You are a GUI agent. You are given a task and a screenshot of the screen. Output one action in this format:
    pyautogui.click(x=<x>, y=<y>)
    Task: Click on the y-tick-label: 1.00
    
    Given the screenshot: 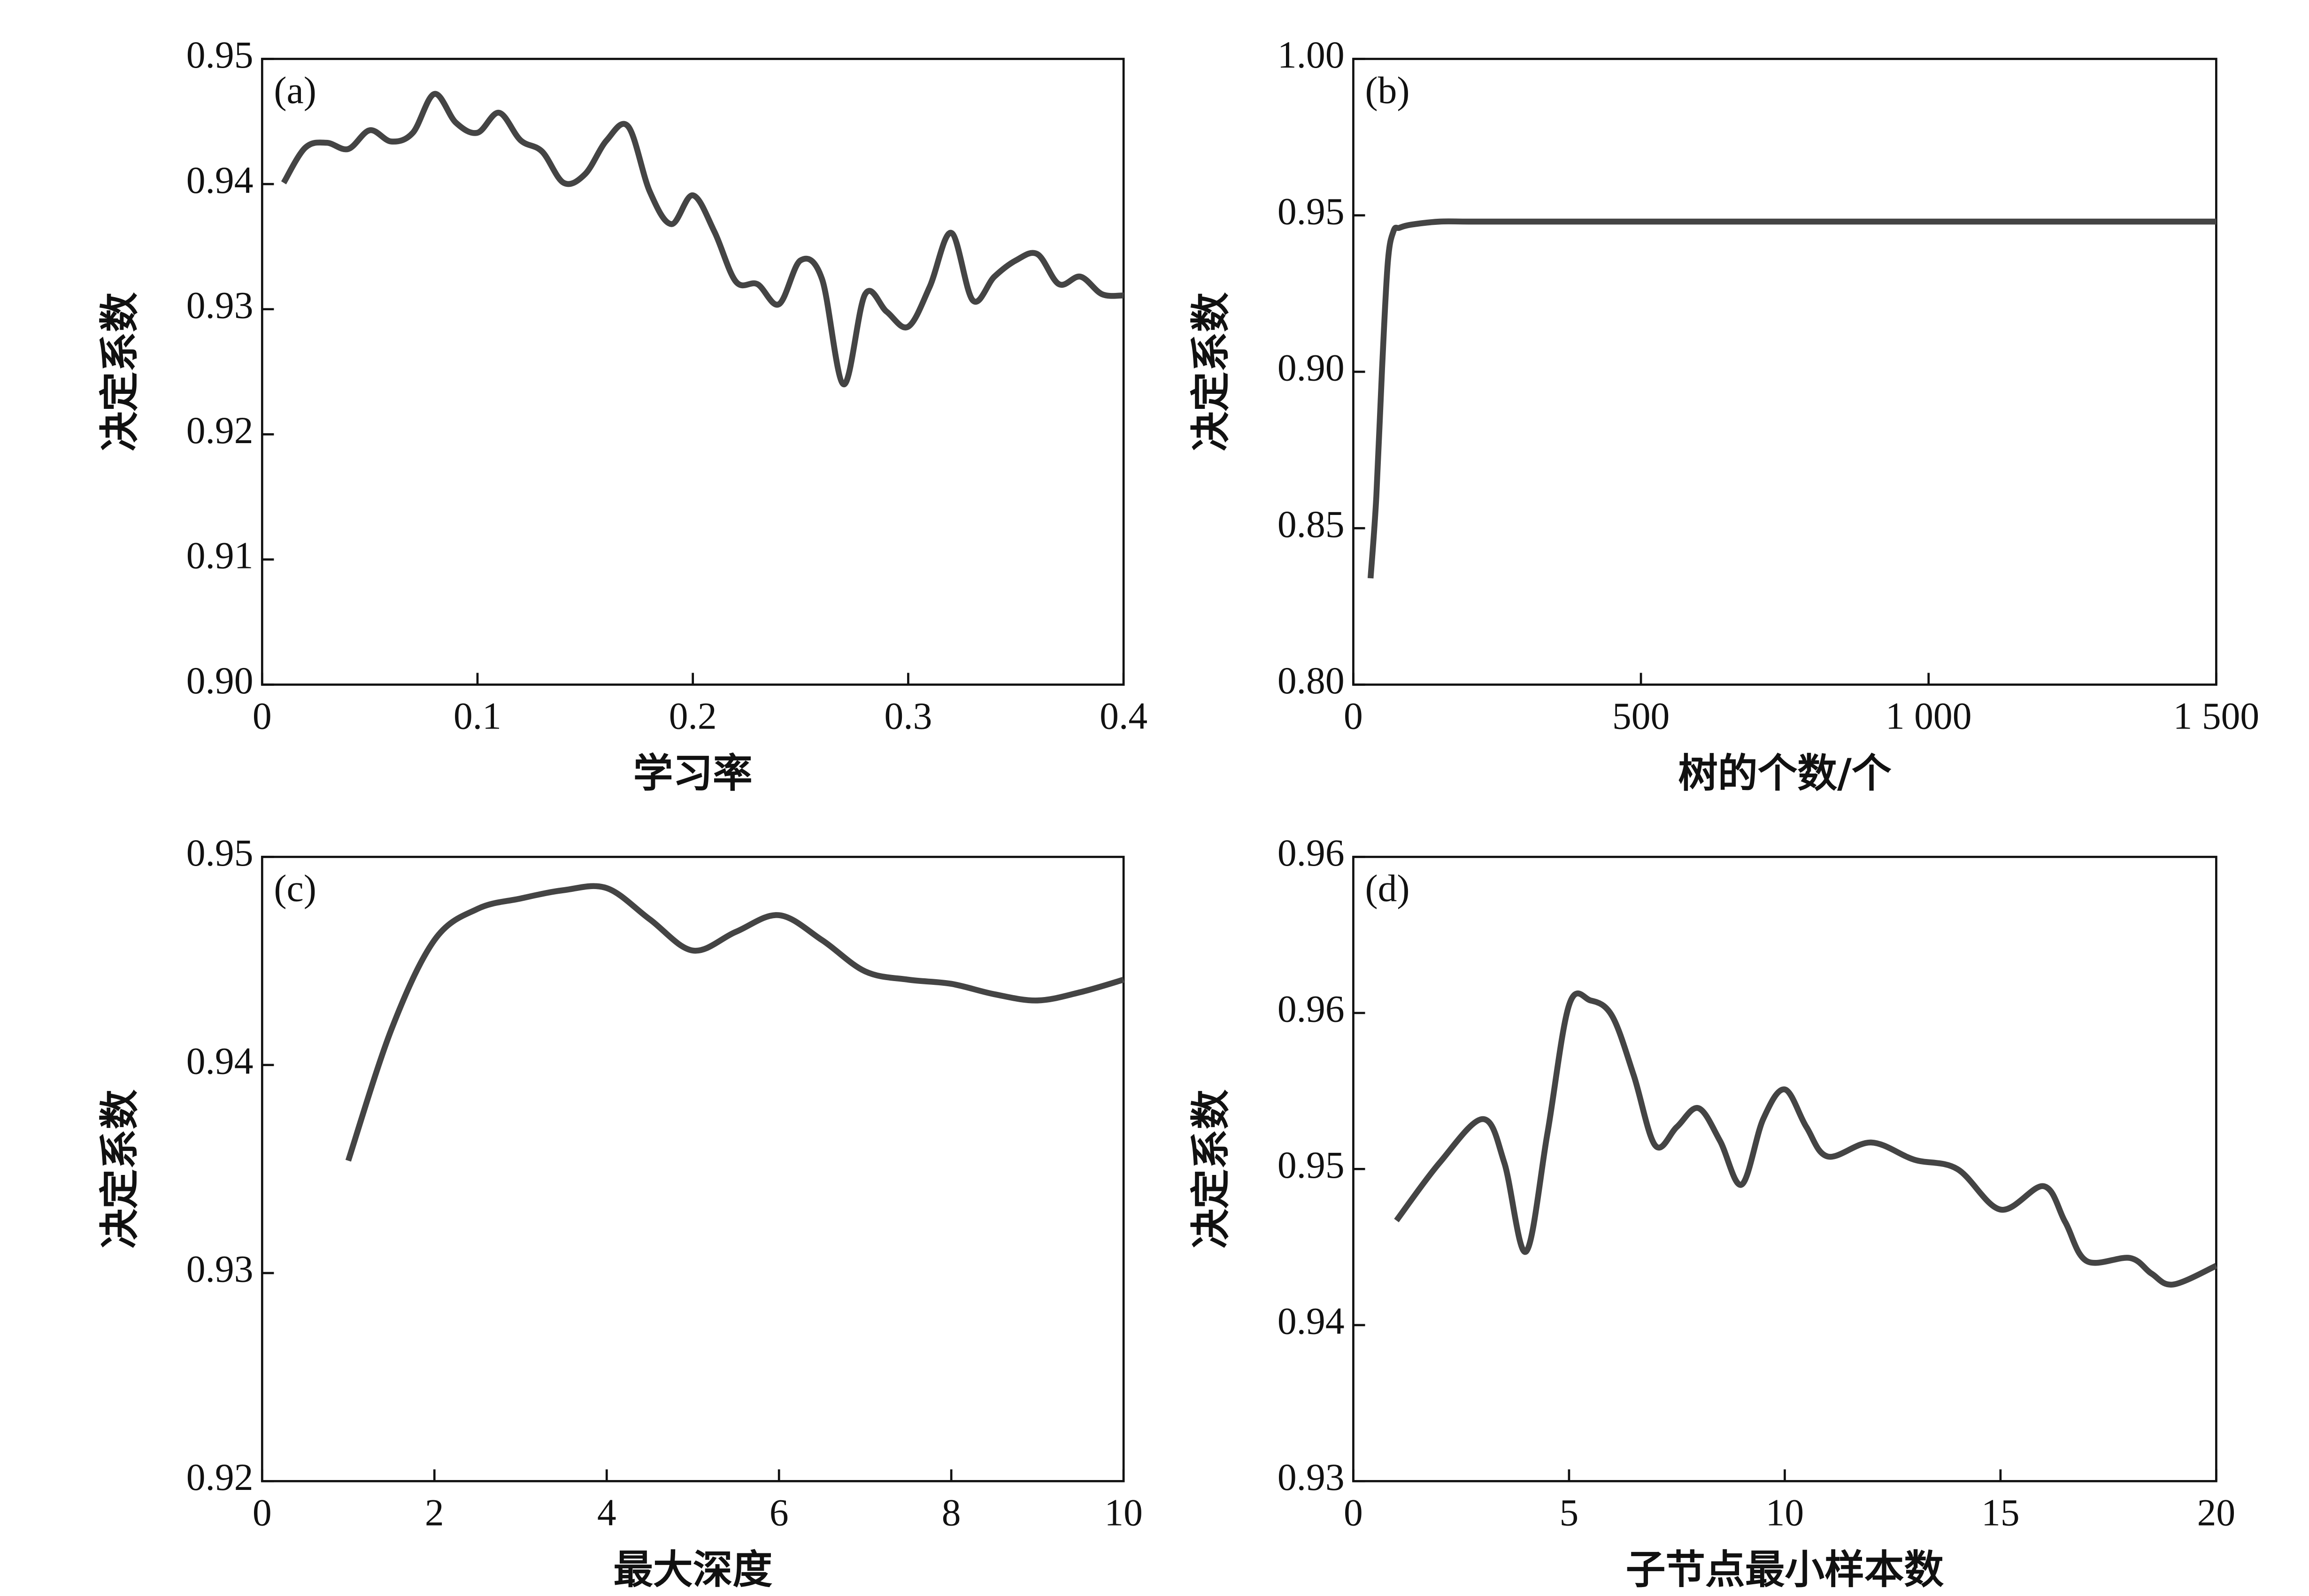 What is the action you would take?
    pyautogui.click(x=1311, y=55)
    